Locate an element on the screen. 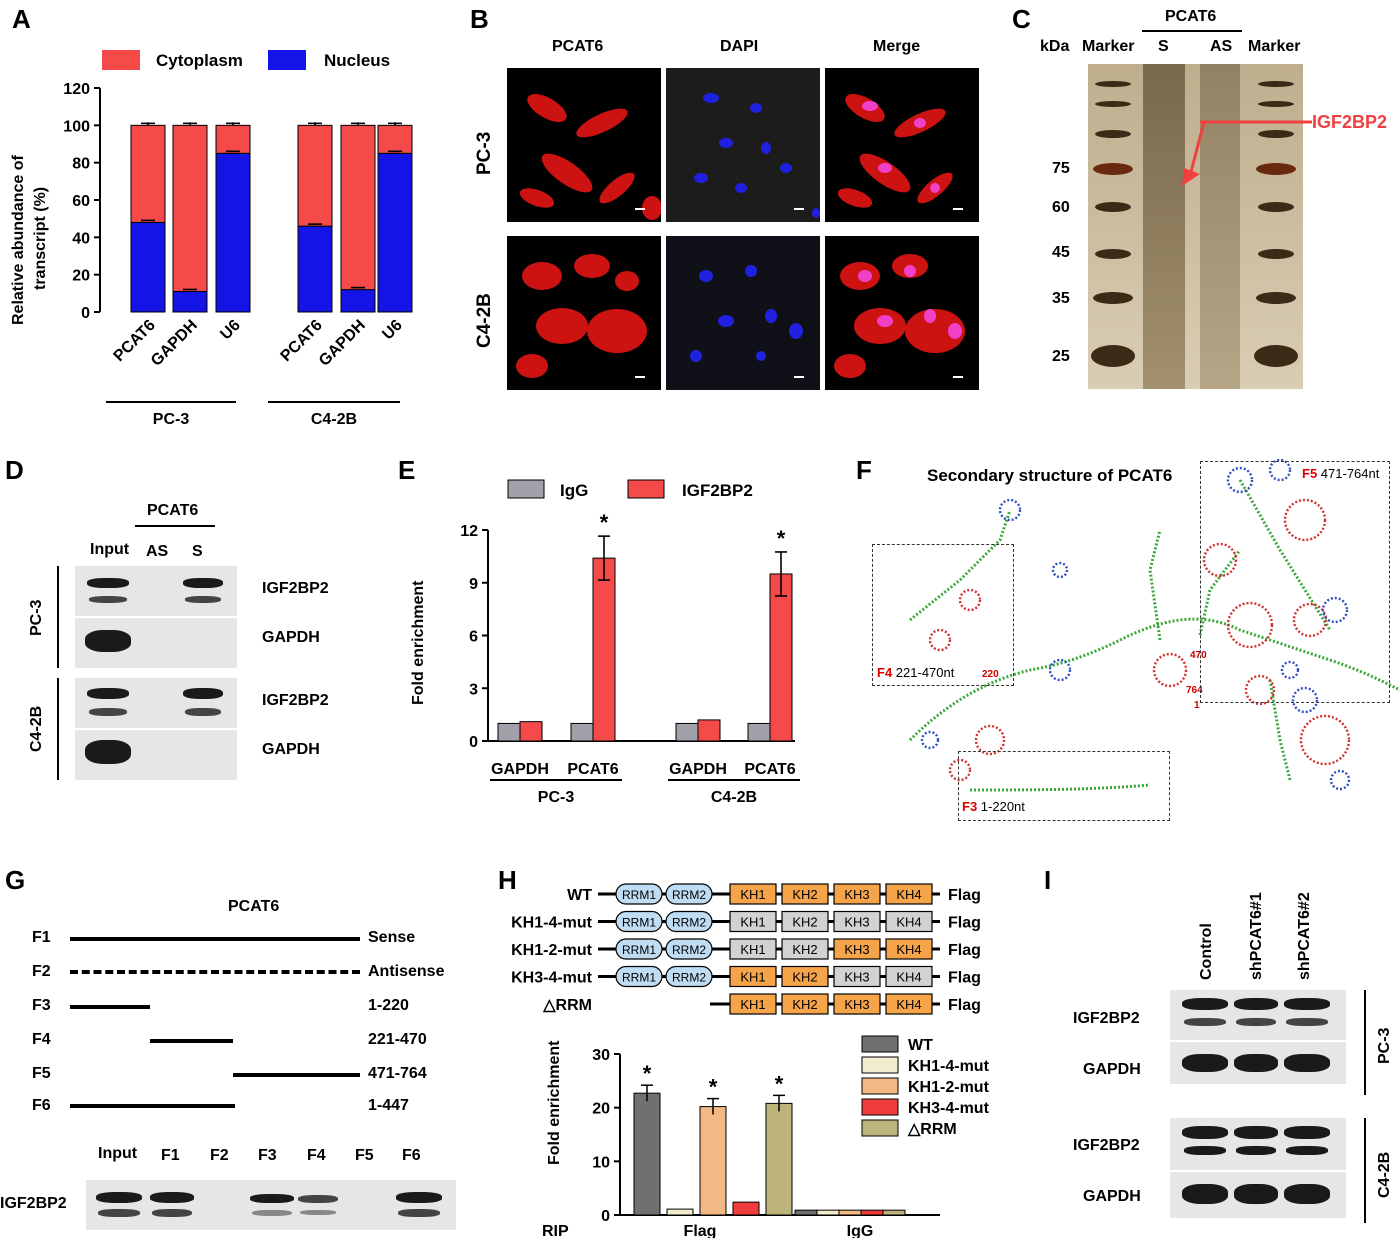 This screenshot has width=1400, height=1238. fragment-box-f4 is located at coordinates (943, 615).